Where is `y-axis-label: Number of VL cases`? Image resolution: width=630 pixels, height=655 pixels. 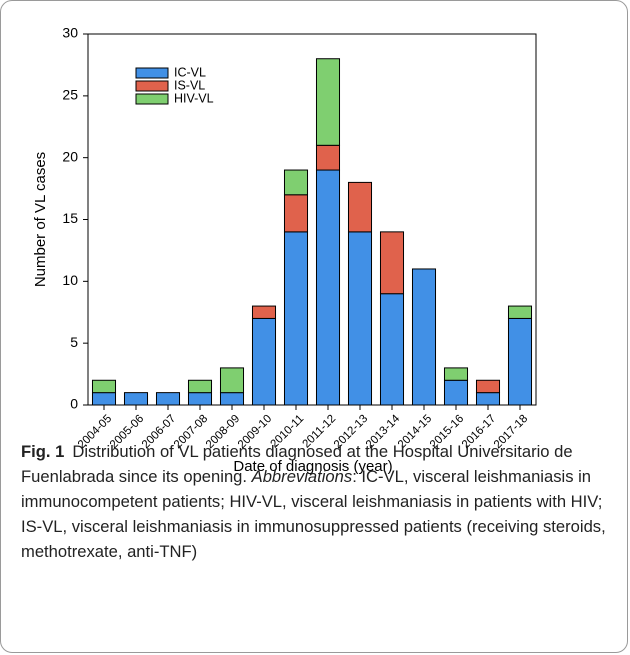 y-axis-label: Number of VL cases is located at coordinates (40, 219).